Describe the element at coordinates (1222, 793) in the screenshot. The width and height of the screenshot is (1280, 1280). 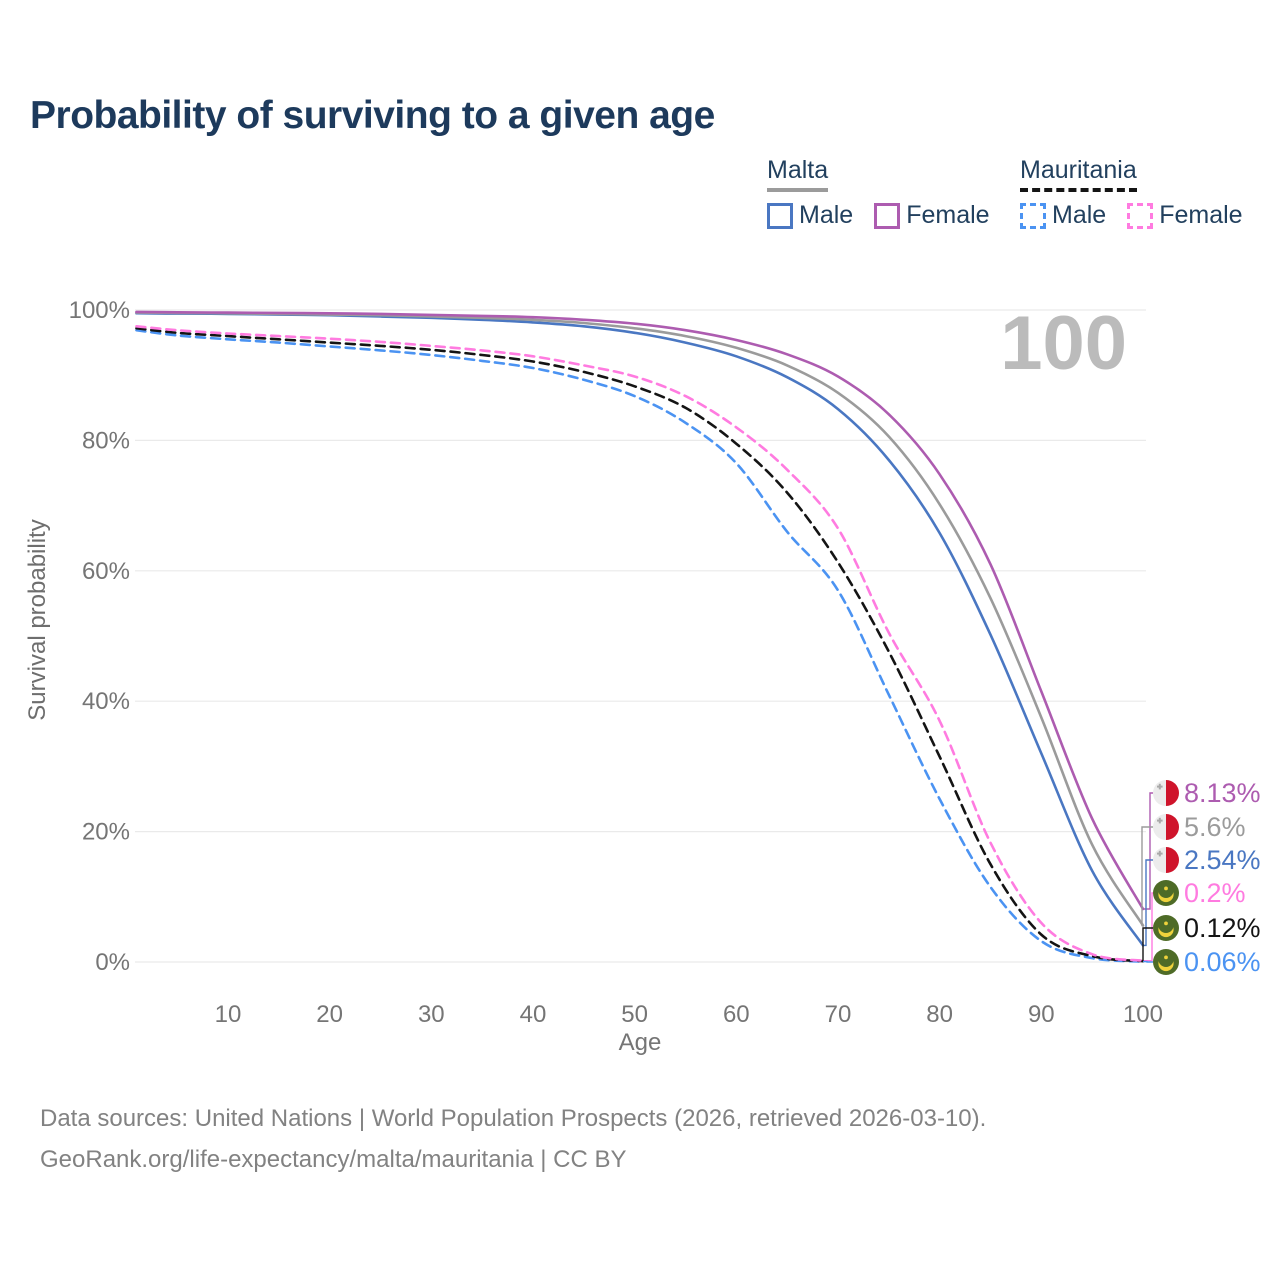
I see `end-value-label-malta-female: 8.13%` at that location.